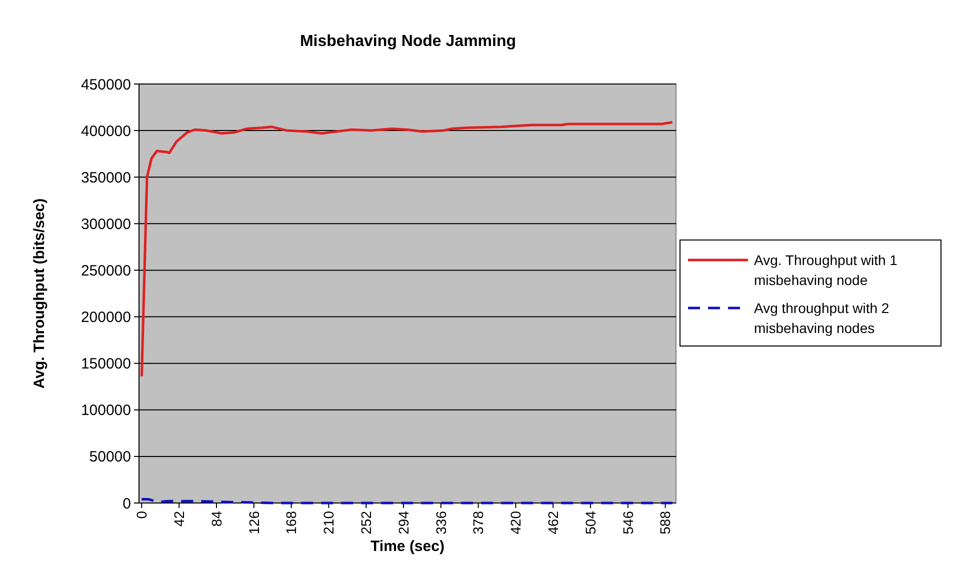 The image size is (953, 566). I want to click on x-tick-label: 210, so click(328, 522).